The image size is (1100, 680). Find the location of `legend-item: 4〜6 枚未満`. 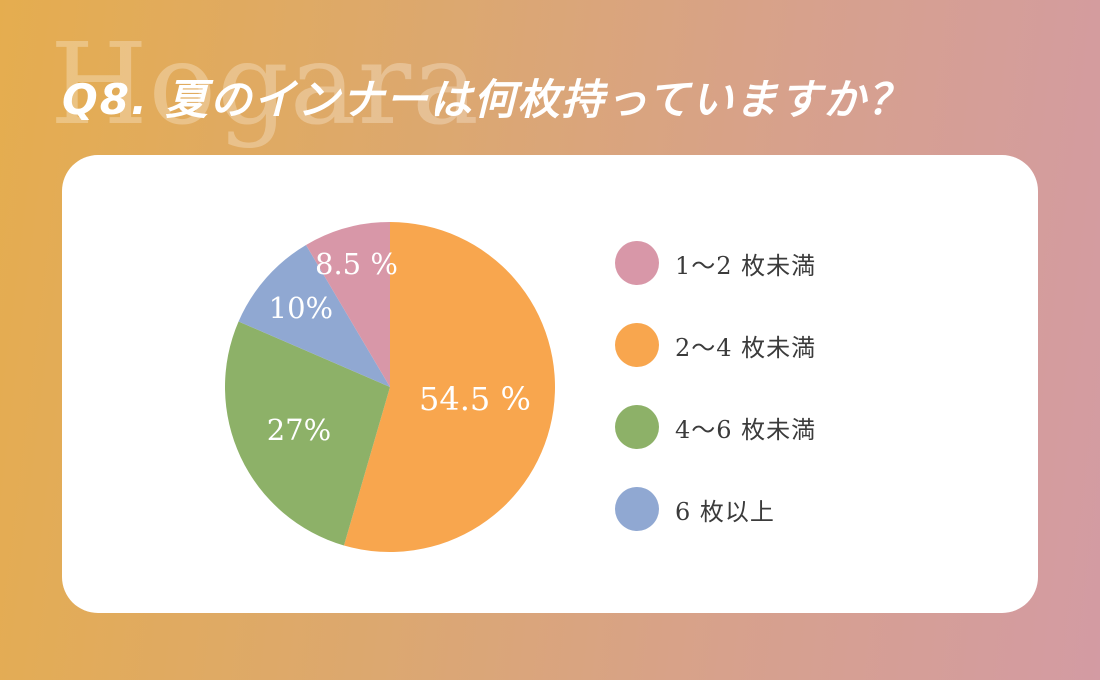

legend-item: 4〜6 枚未満 is located at coordinates (715, 427).